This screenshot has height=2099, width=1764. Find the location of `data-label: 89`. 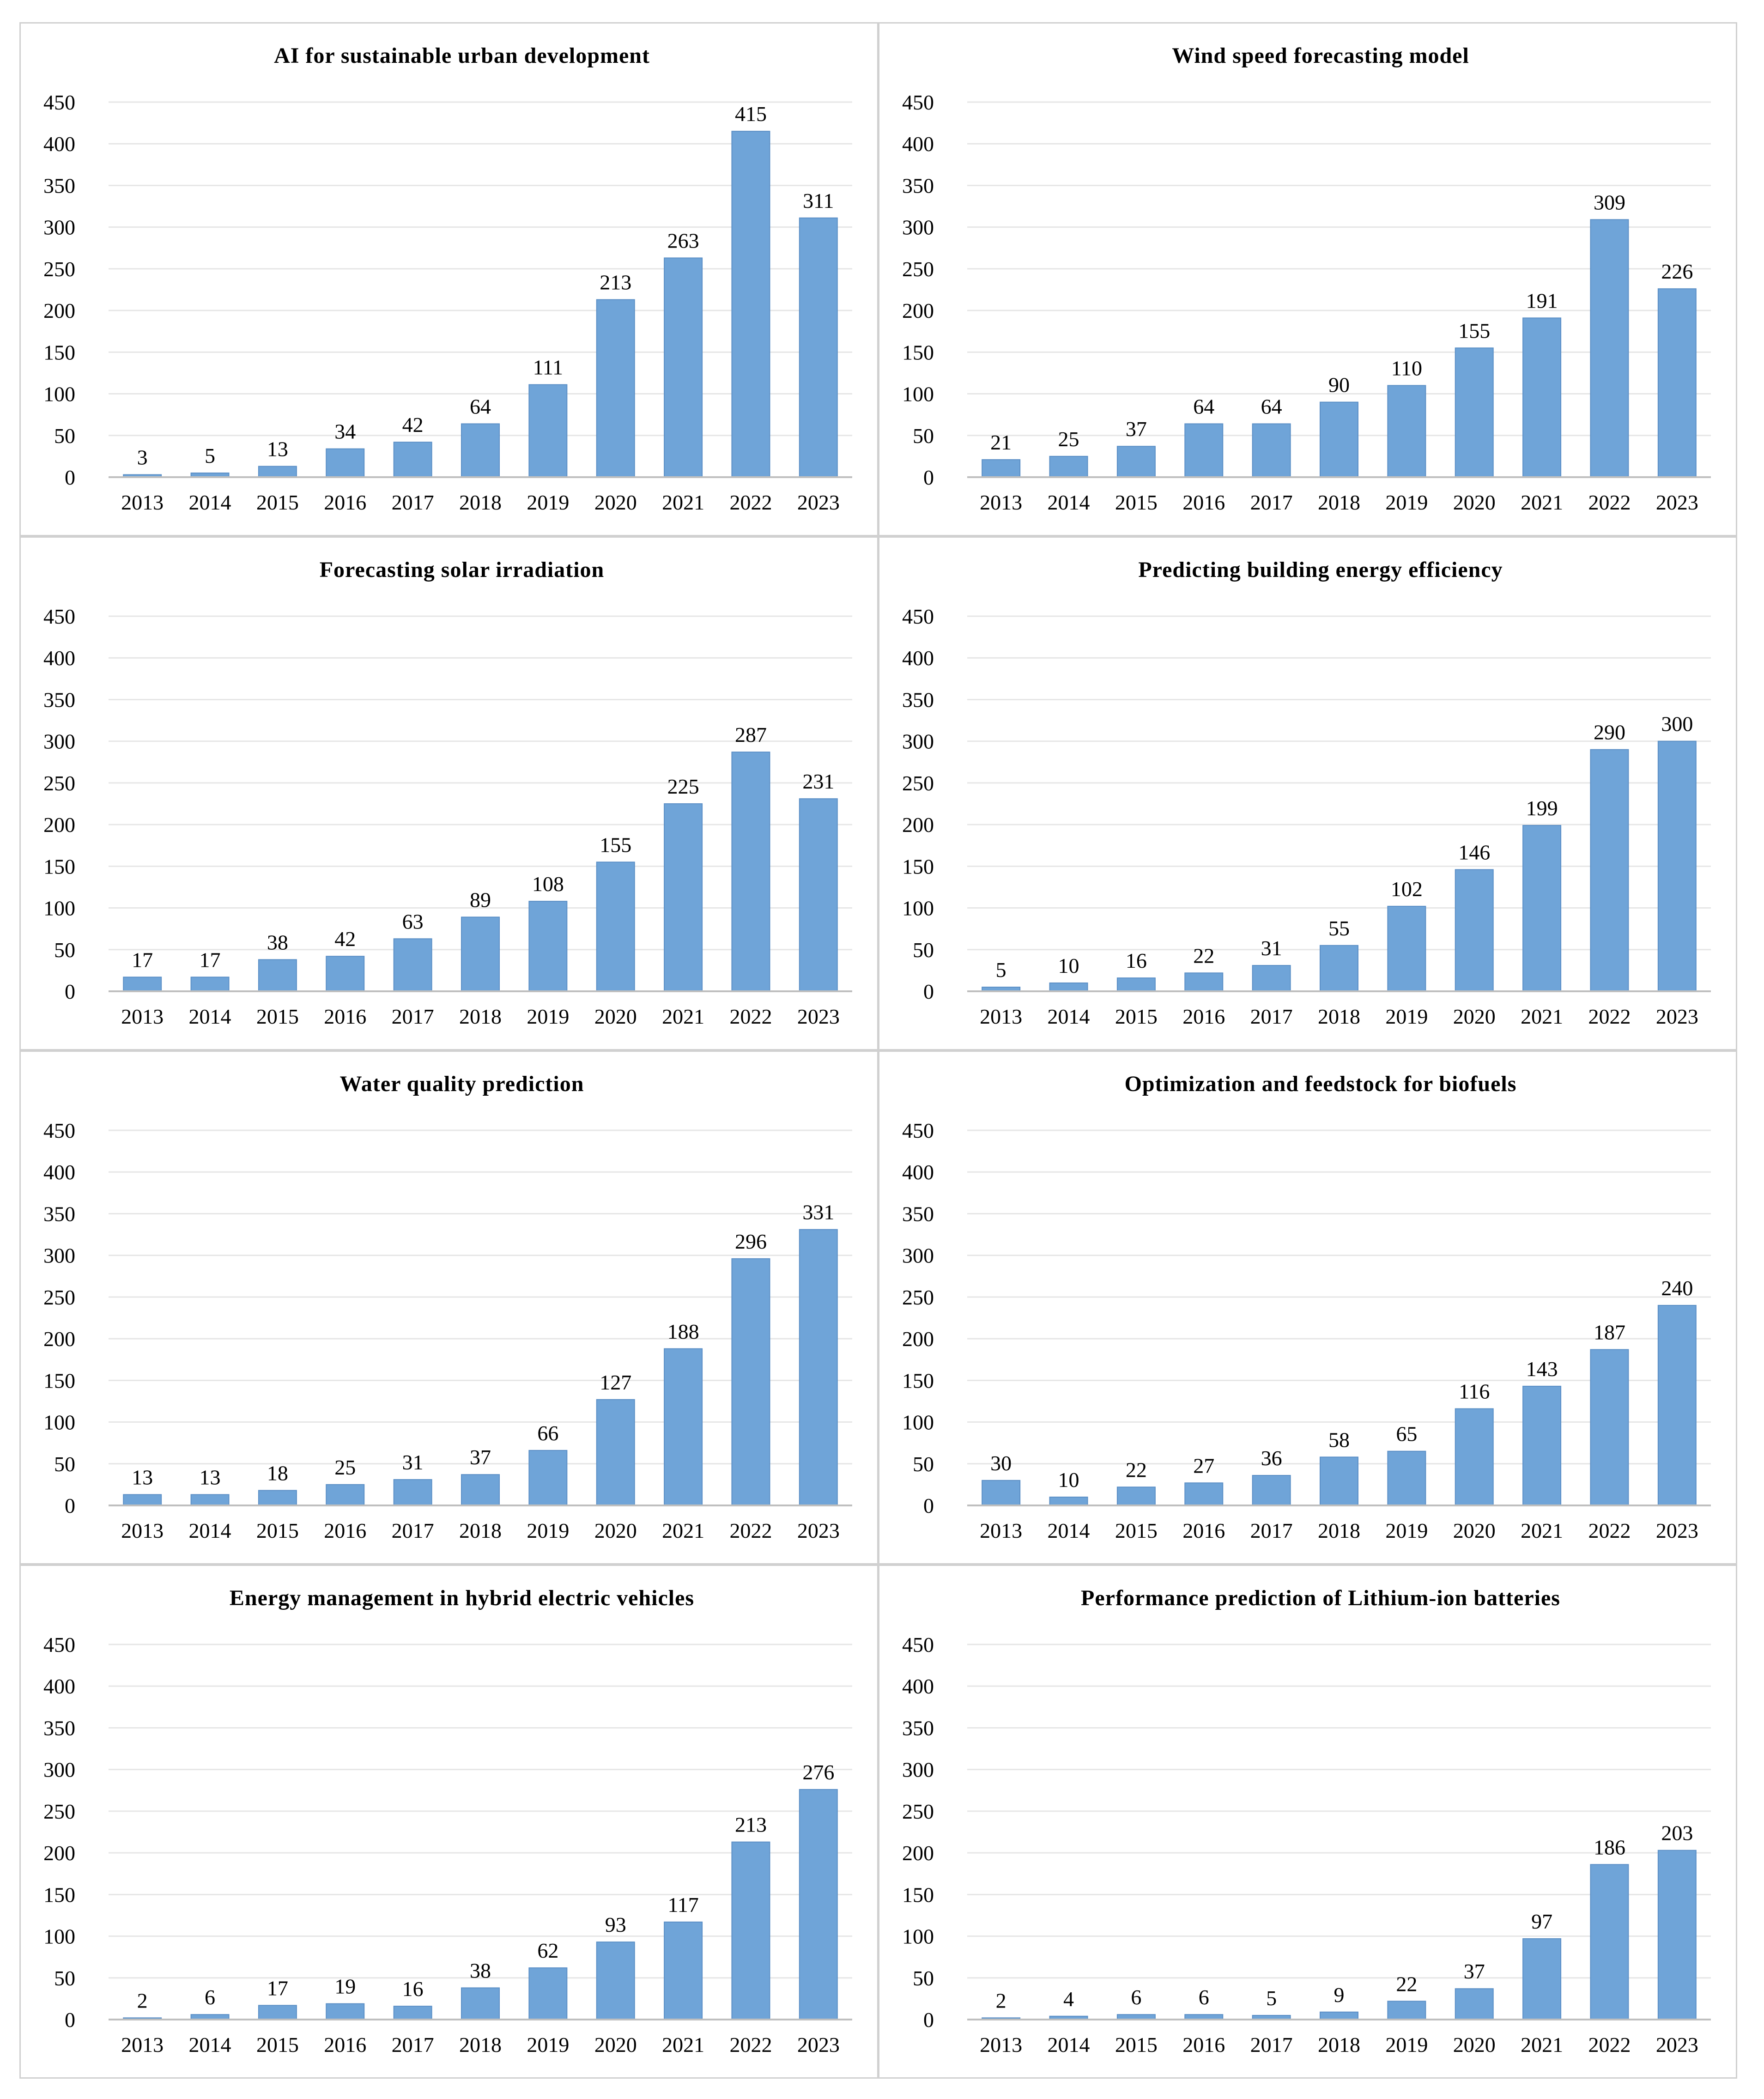

data-label: 89 is located at coordinates (480, 899).